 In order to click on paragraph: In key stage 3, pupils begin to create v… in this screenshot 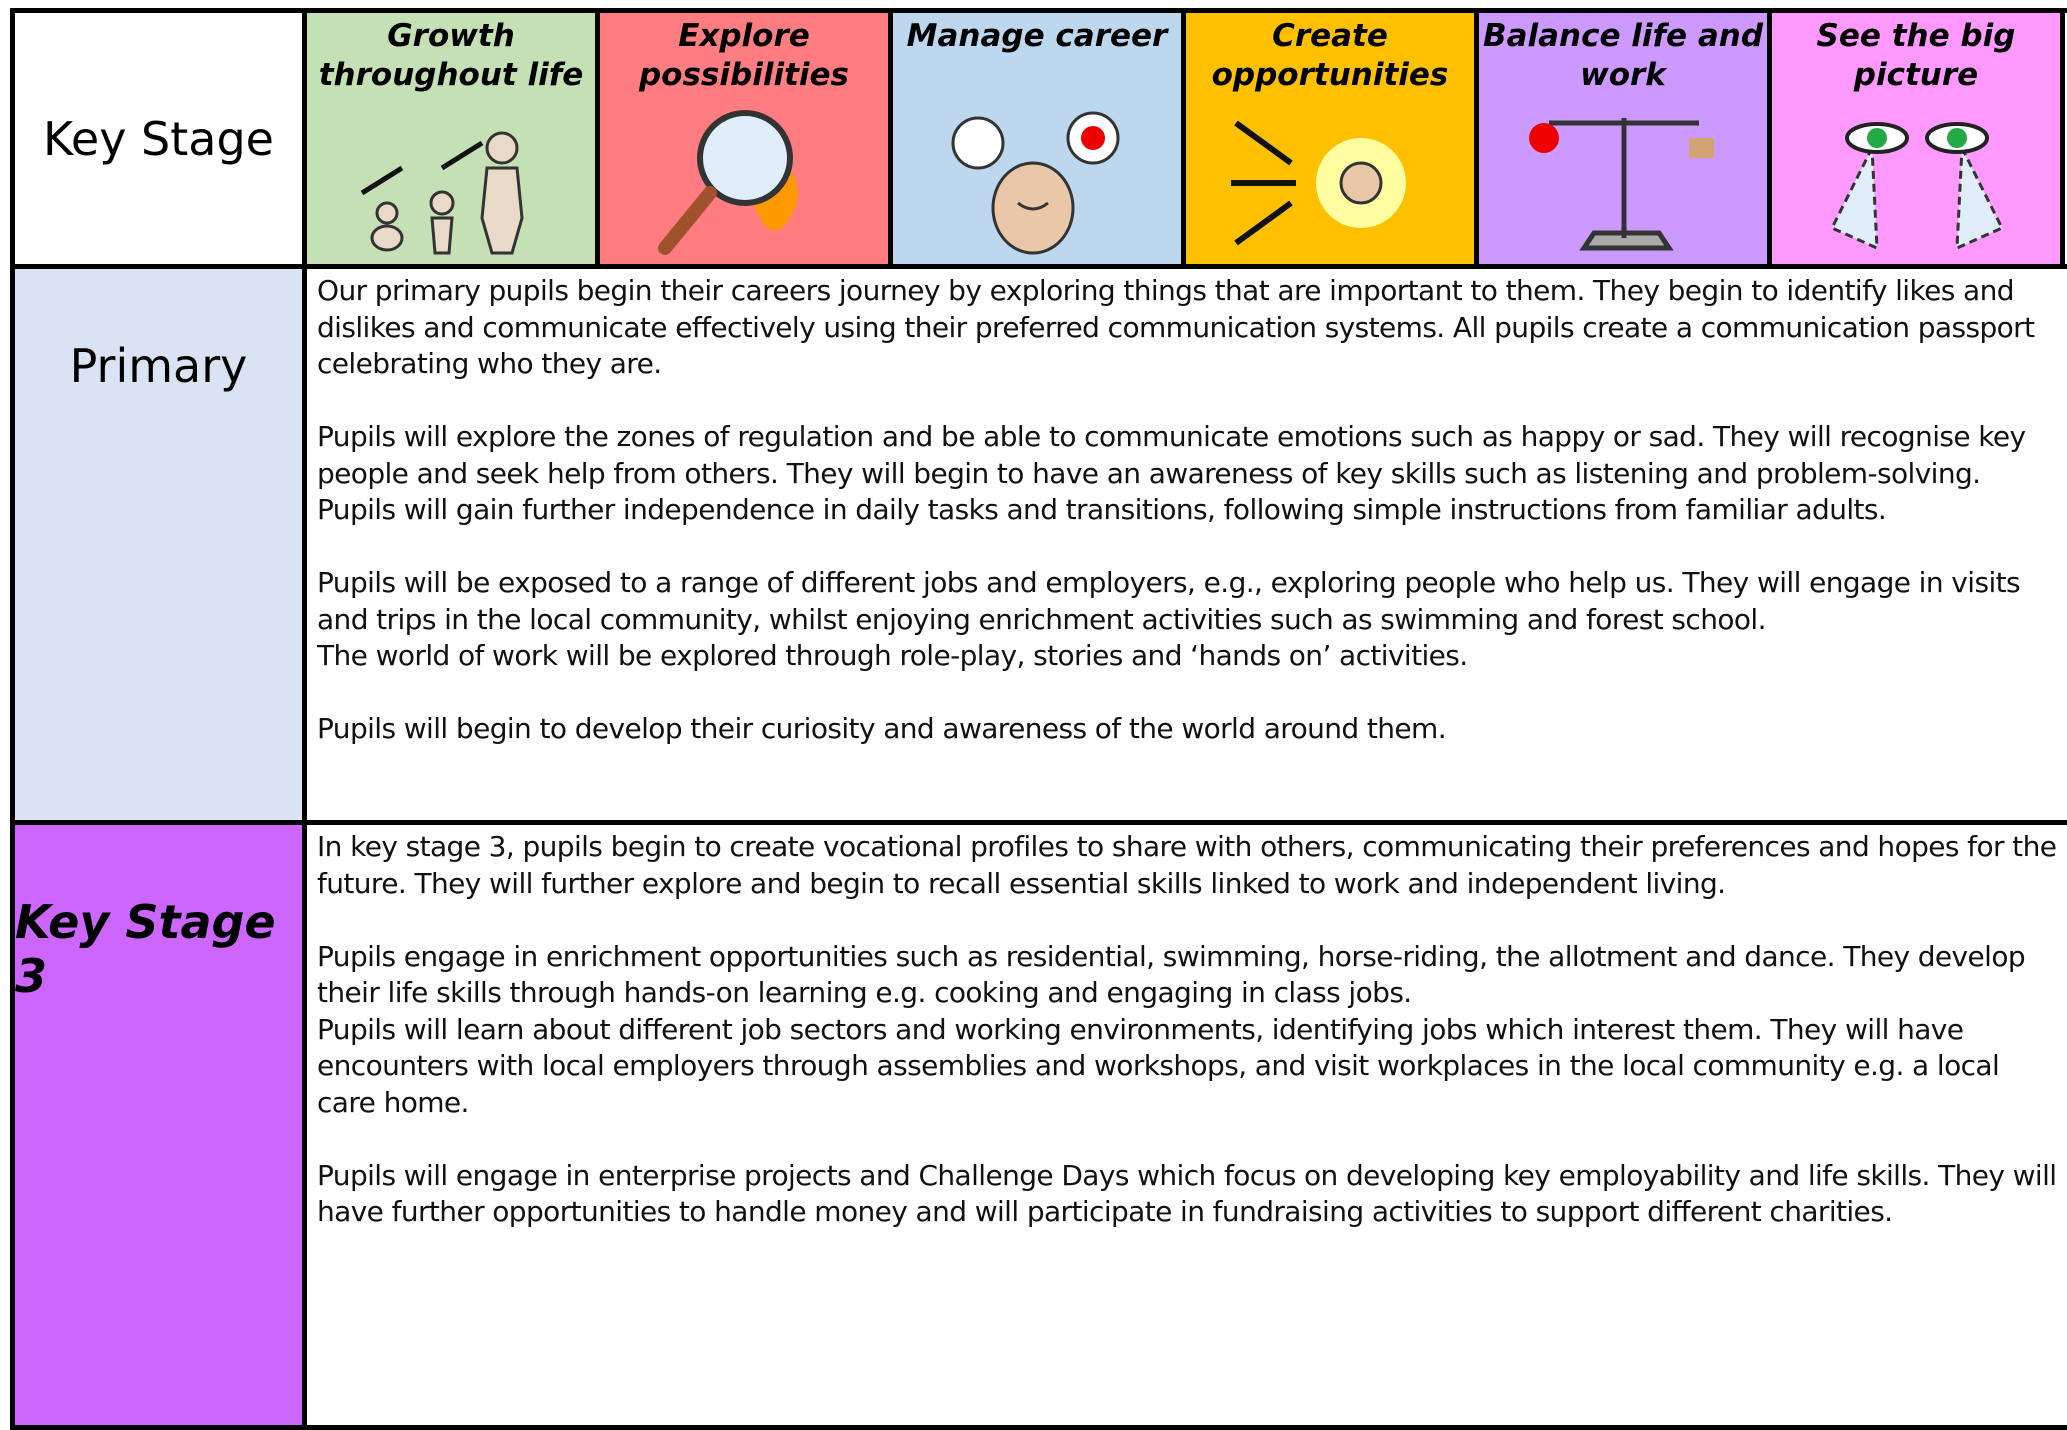, I will do `click(1187, 865)`.